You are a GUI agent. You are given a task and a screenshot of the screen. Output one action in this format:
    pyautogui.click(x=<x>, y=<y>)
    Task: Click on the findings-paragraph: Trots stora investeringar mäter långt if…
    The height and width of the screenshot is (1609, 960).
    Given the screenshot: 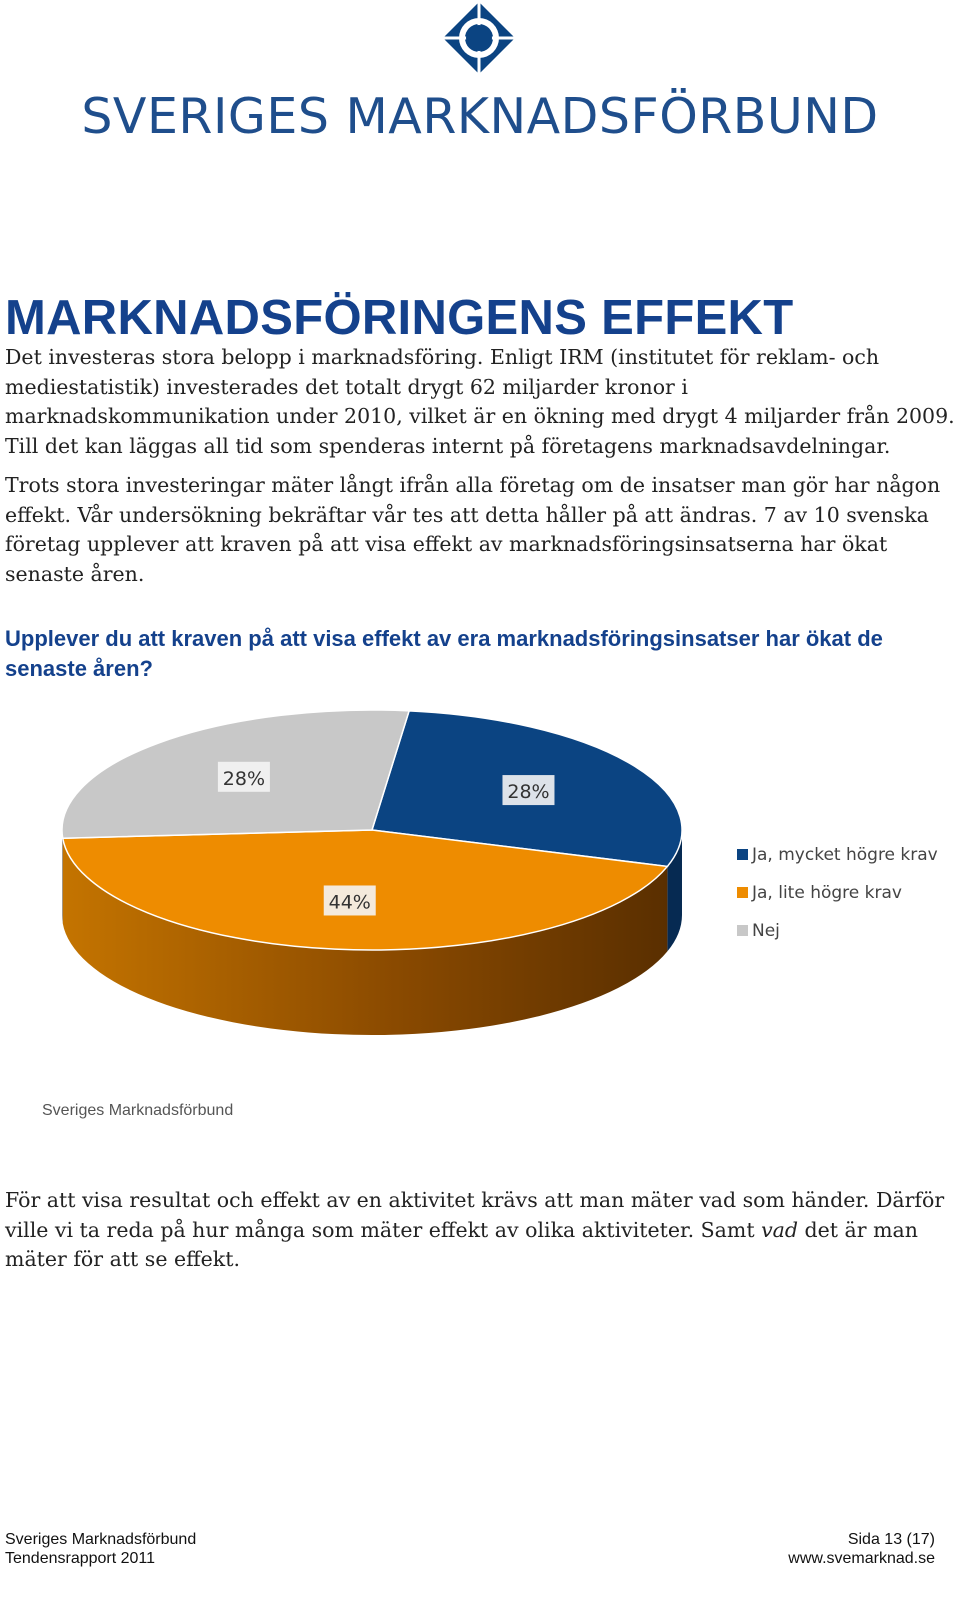 What is the action you would take?
    pyautogui.click(x=473, y=529)
    